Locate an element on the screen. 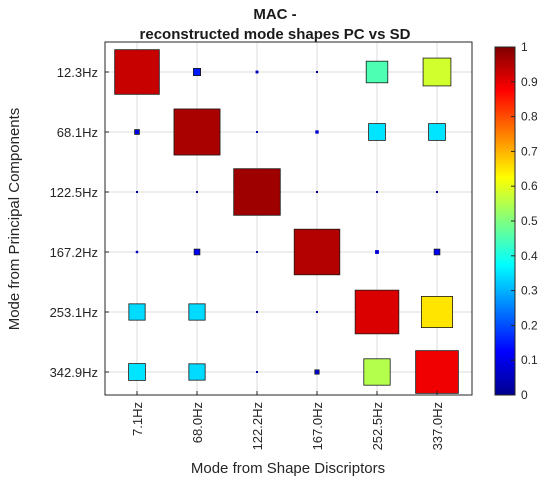  y-axis-label: Mode from Principal Components is located at coordinates (14, 219).